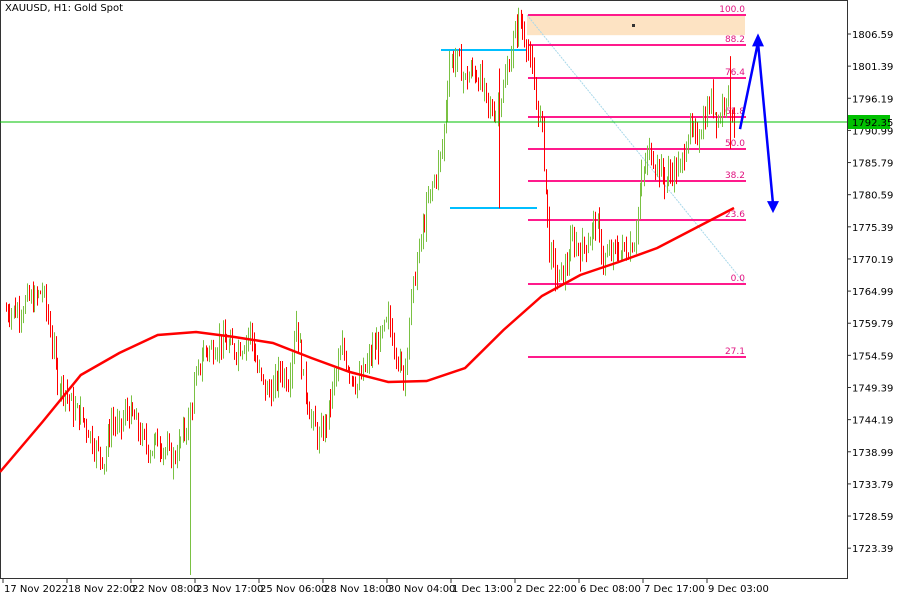 Image resolution: width=900 pixels, height=600 pixels. What do you see at coordinates (872, 324) in the screenshot?
I see `y-tick-label: 1759.79` at bounding box center [872, 324].